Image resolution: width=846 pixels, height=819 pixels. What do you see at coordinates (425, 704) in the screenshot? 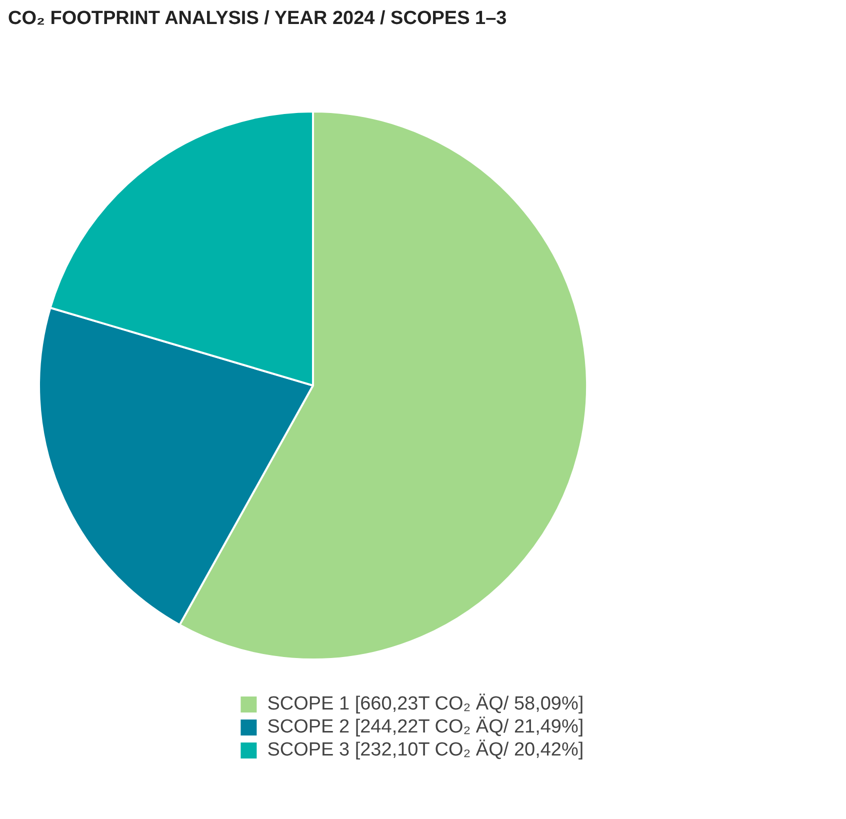
I see `legend-label: SCOPE 1 [660,23T CO₂ ÄQ/ 58,09%]` at bounding box center [425, 704].